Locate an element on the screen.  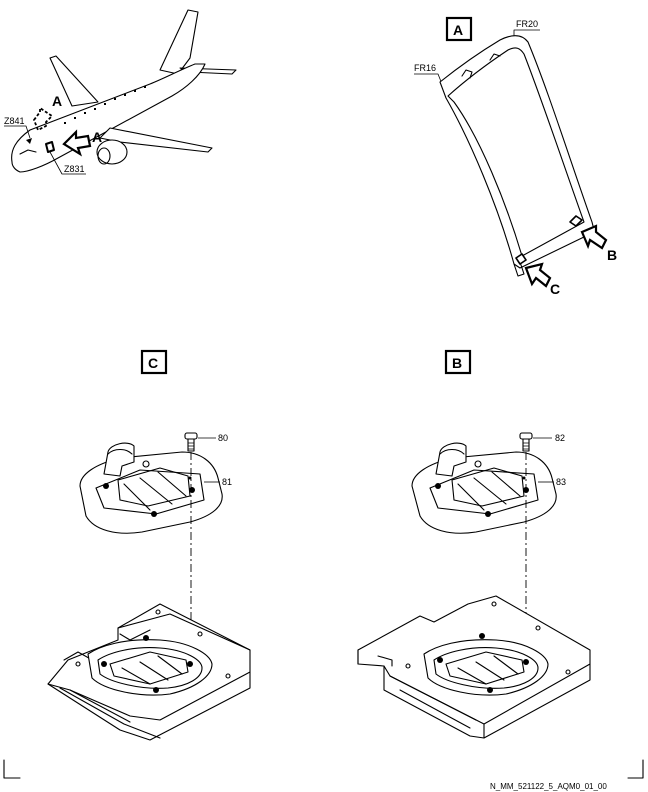
panel-lower-flange is located at coordinates (519, 269).